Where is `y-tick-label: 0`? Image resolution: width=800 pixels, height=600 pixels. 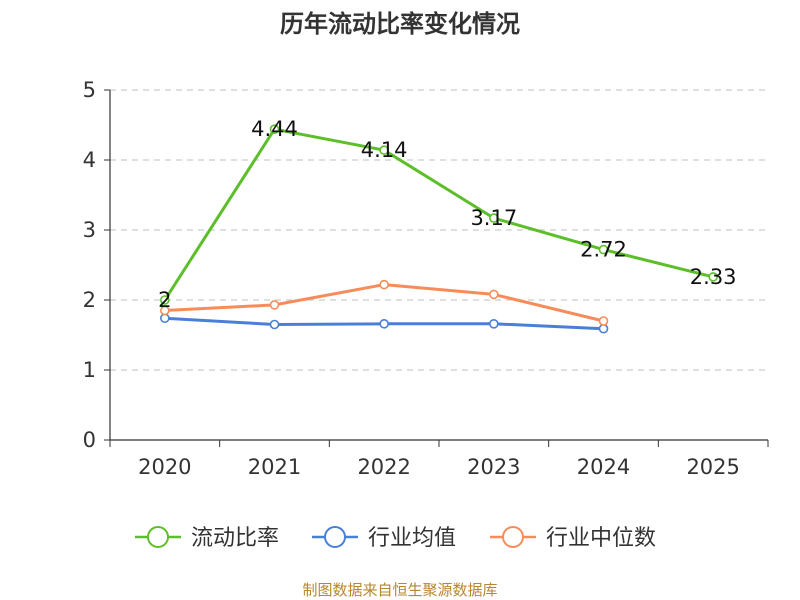 y-tick-label: 0 is located at coordinates (89, 440).